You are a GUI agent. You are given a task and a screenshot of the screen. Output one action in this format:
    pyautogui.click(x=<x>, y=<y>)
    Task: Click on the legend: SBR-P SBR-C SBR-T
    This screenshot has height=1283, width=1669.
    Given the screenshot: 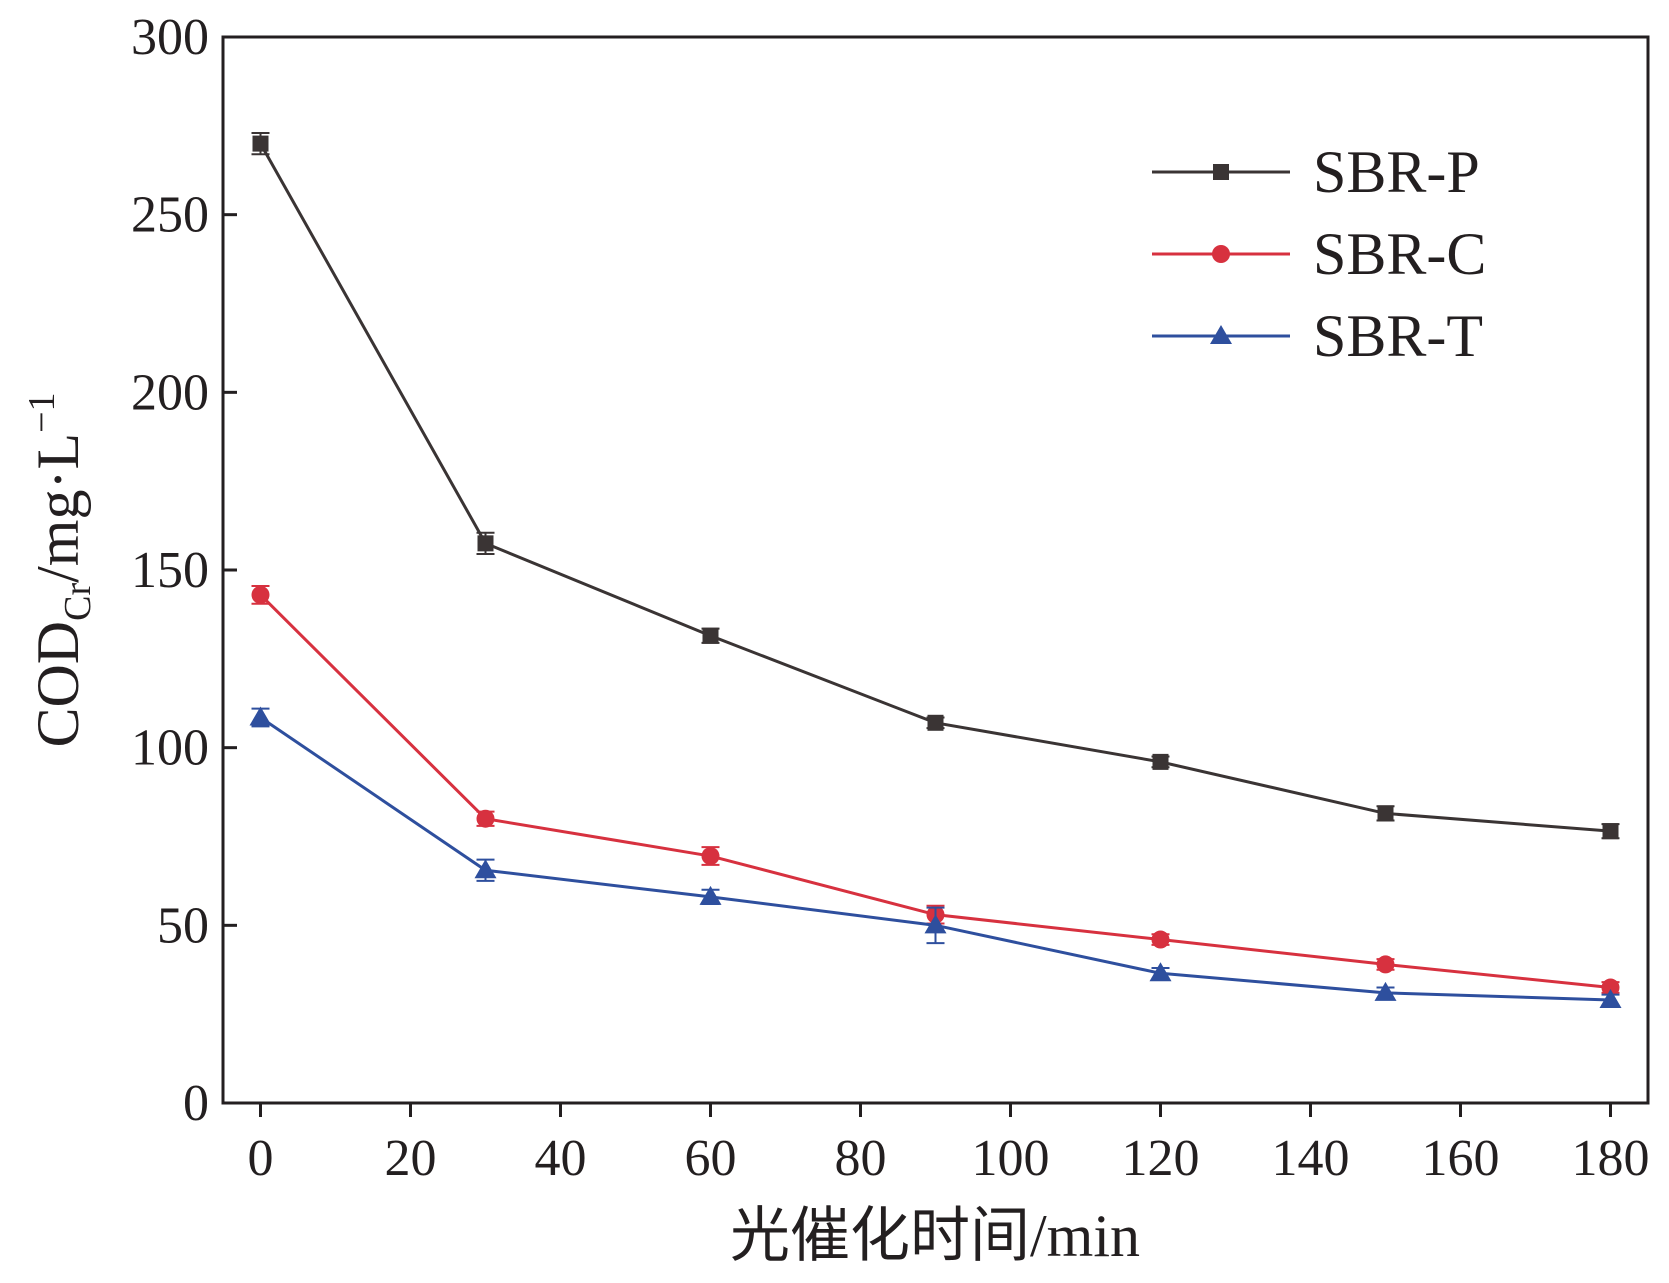 What is the action you would take?
    pyautogui.click(x=1319, y=254)
    